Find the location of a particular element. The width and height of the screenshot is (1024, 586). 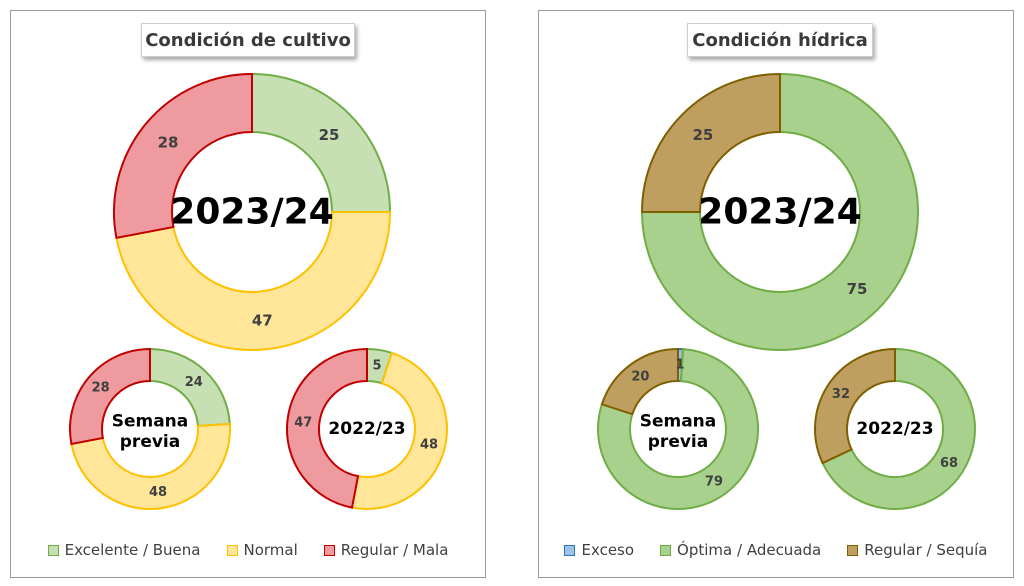

semana-previa-slice-optima-adecuada is located at coordinates (678, 429).